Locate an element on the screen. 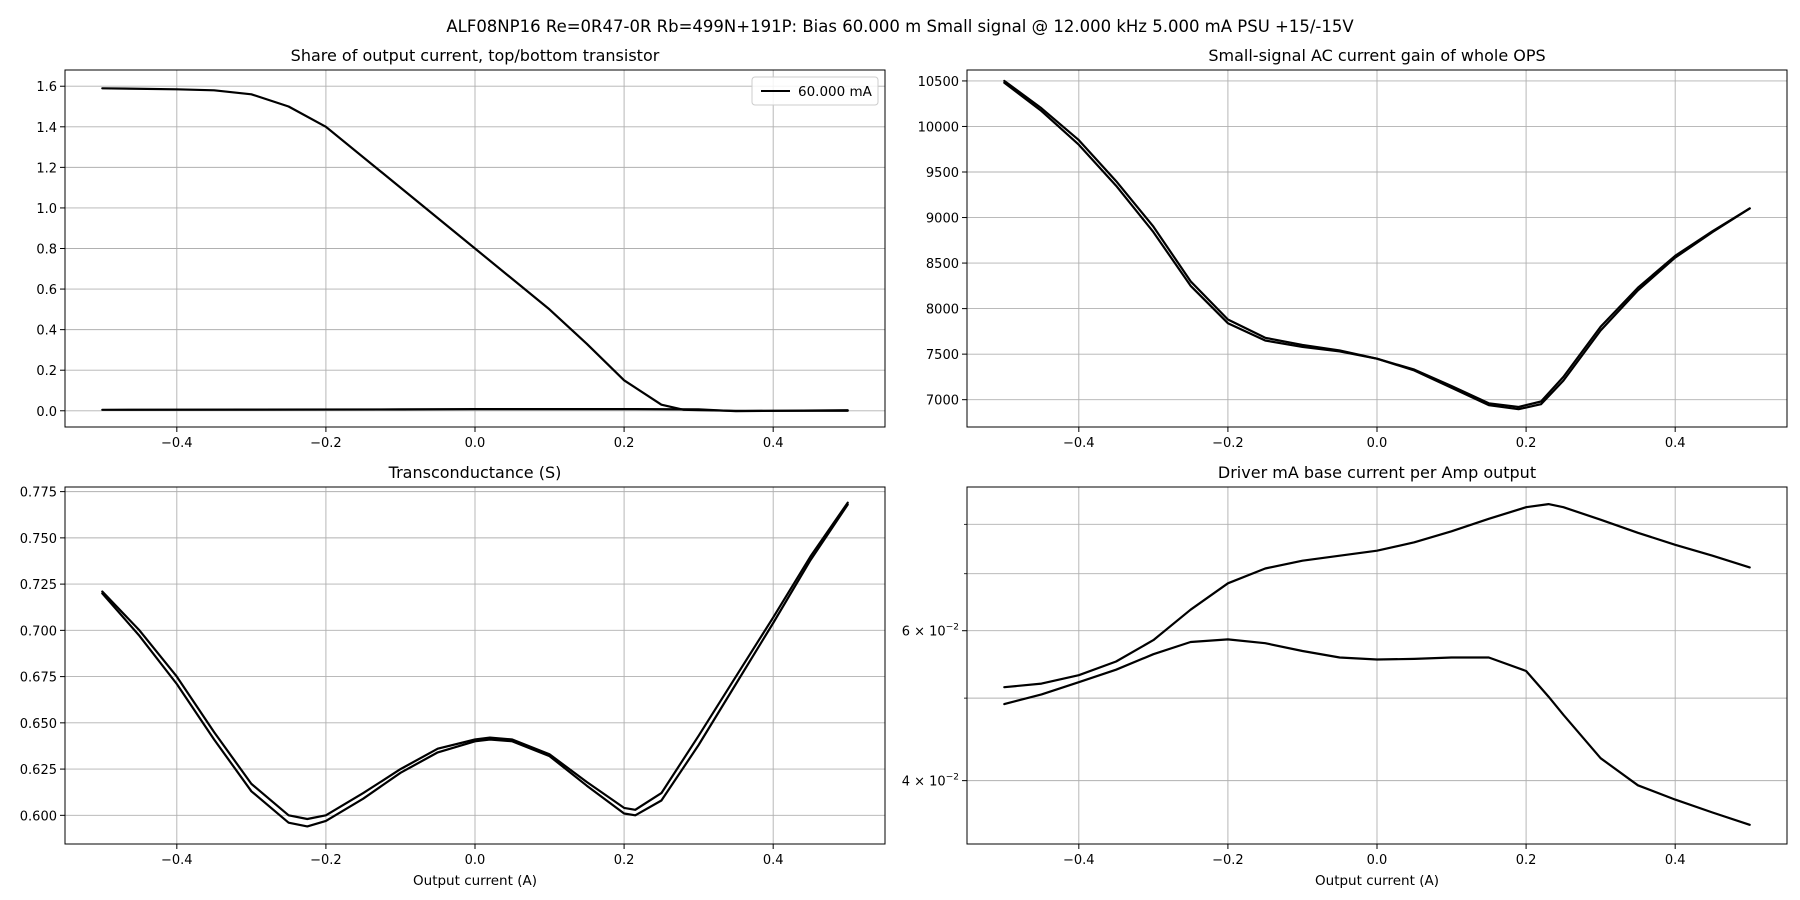 This screenshot has height=900, width=1800. y-tick-label-3: 0.6 is located at coordinates (46, 290).